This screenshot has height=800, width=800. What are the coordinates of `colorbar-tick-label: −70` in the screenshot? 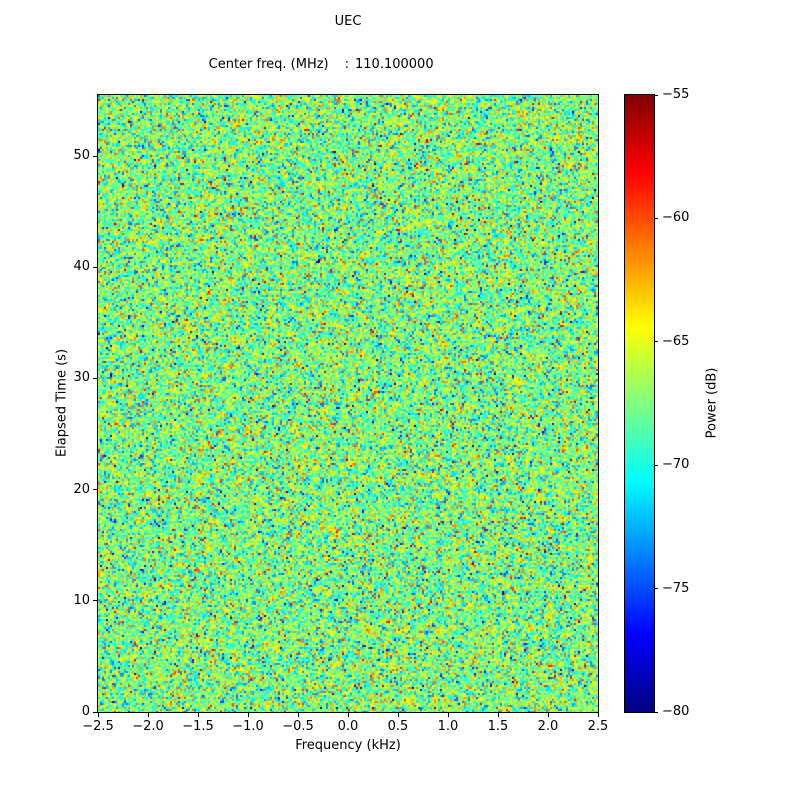 It's located at (676, 465).